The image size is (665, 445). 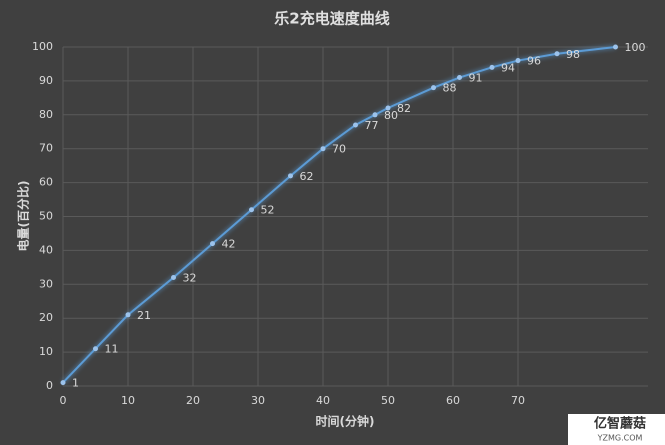 I want to click on y-tick-label: 100, so click(x=42, y=46).